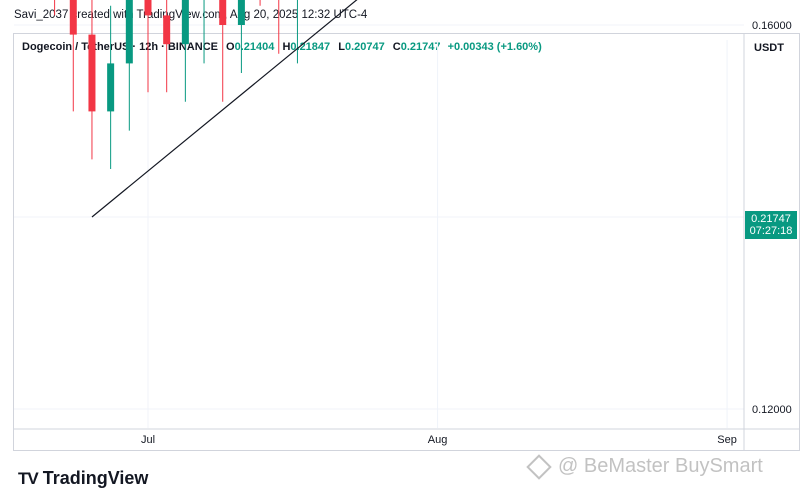 Image resolution: width=805 pixels, height=493 pixels. What do you see at coordinates (772, 26) in the screenshot?
I see `y-tick-label: 0.16000` at bounding box center [772, 26].